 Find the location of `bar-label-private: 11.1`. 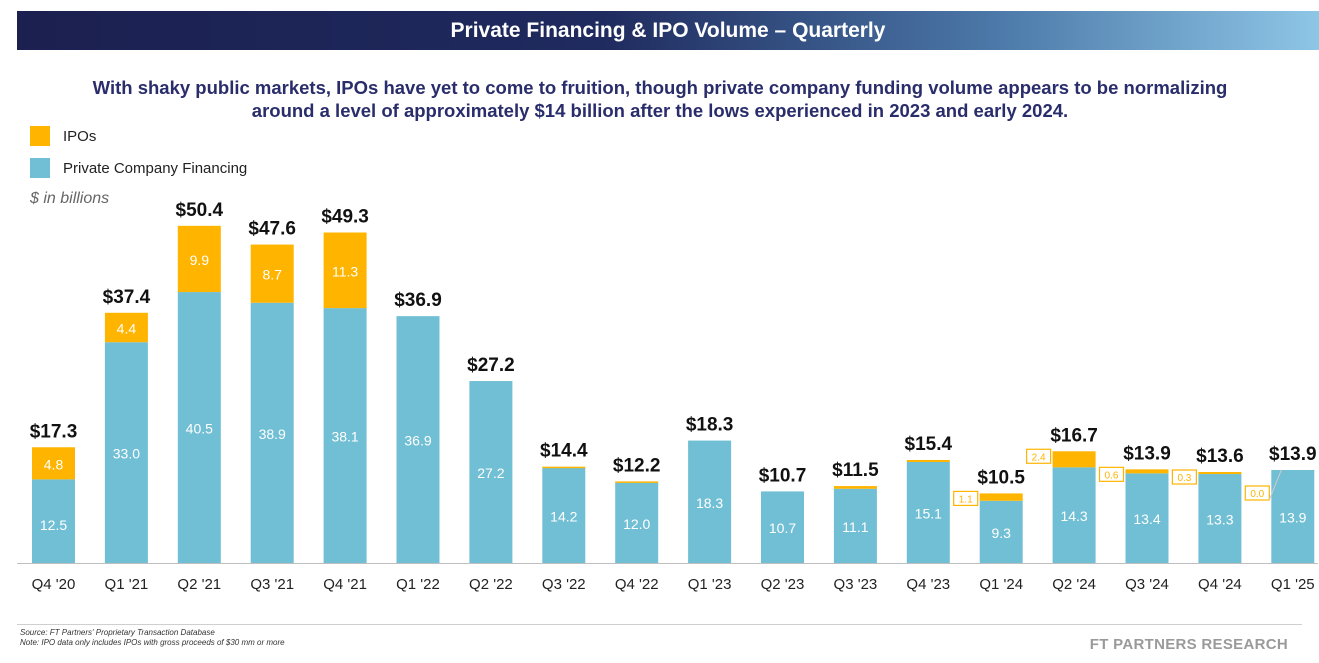

bar-label-private: 11.1 is located at coordinates (855, 527).